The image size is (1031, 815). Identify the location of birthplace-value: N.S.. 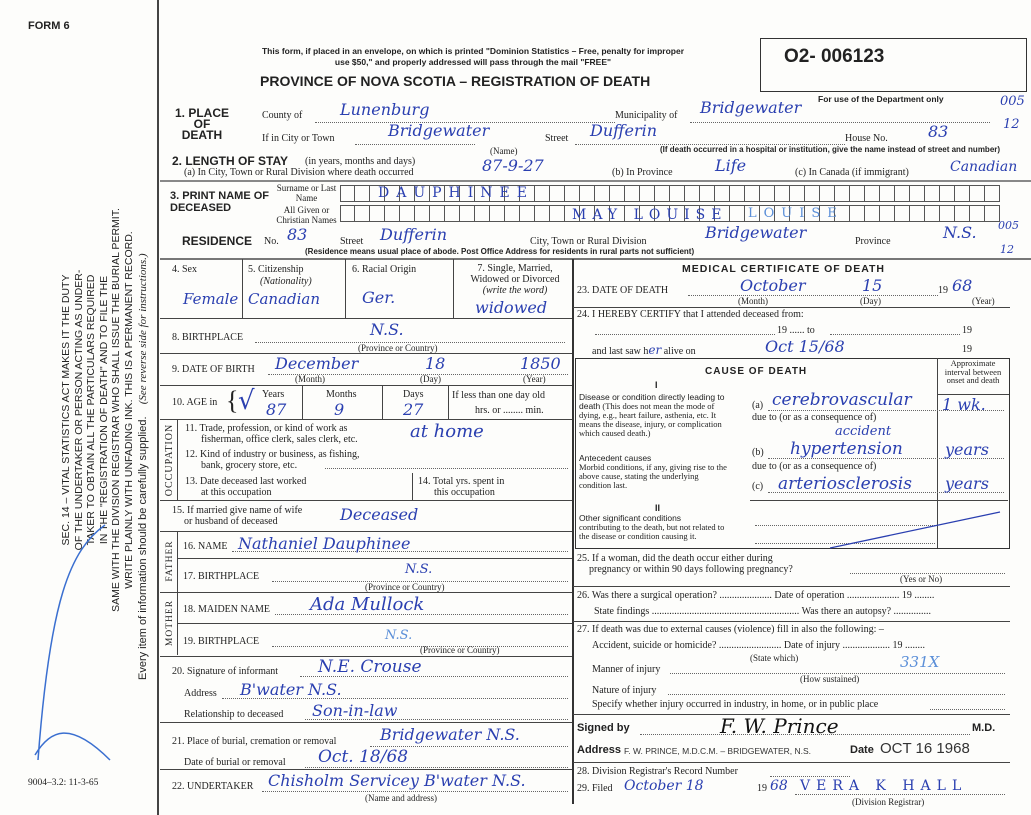
(387, 329).